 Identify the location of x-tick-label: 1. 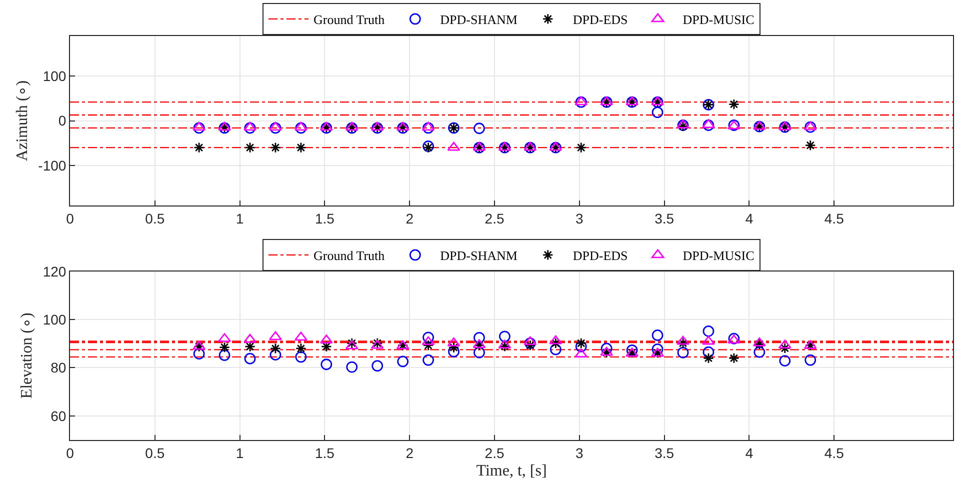
(240, 452).